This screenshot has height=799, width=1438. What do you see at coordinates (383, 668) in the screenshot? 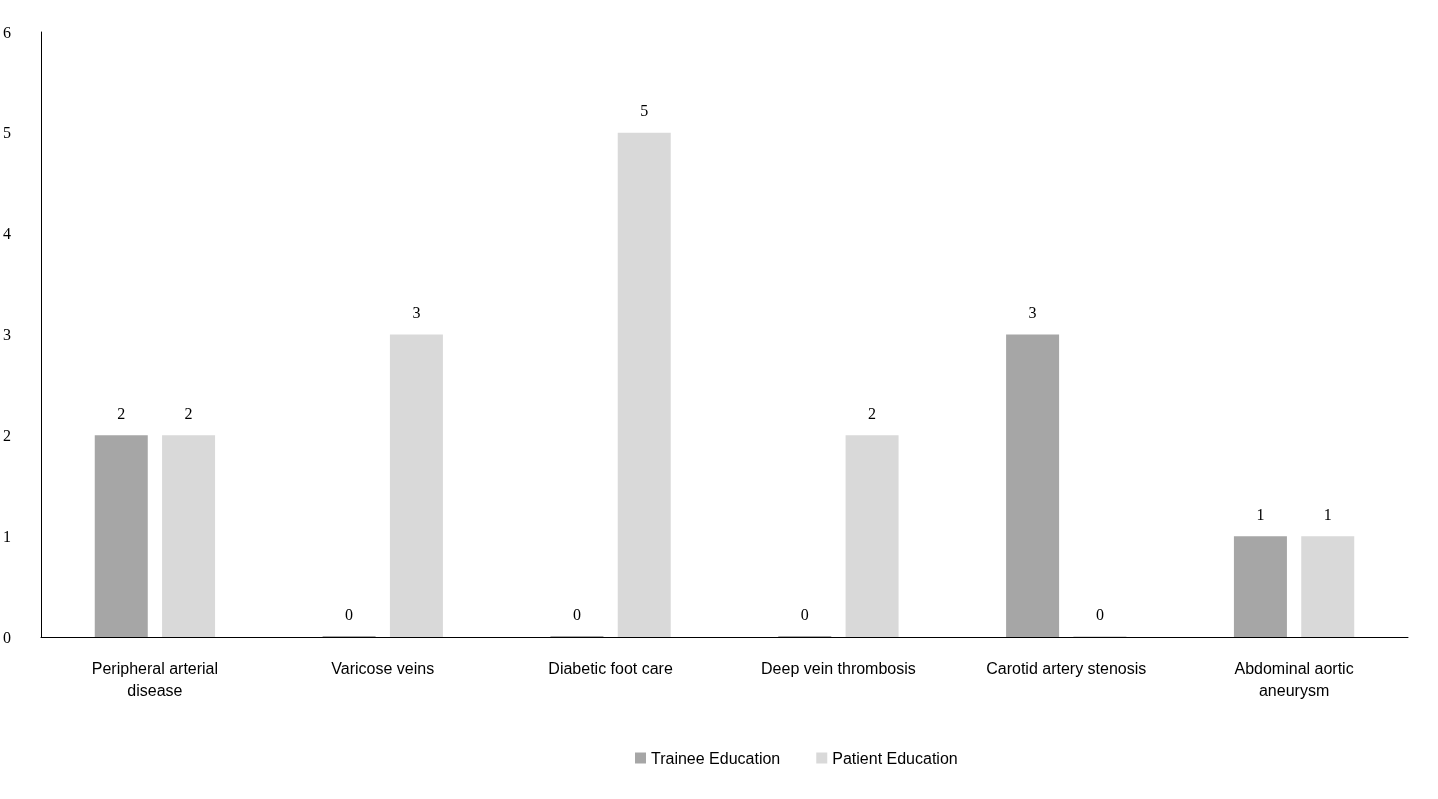
I see `x-tick-label: Varicose veins` at bounding box center [383, 668].